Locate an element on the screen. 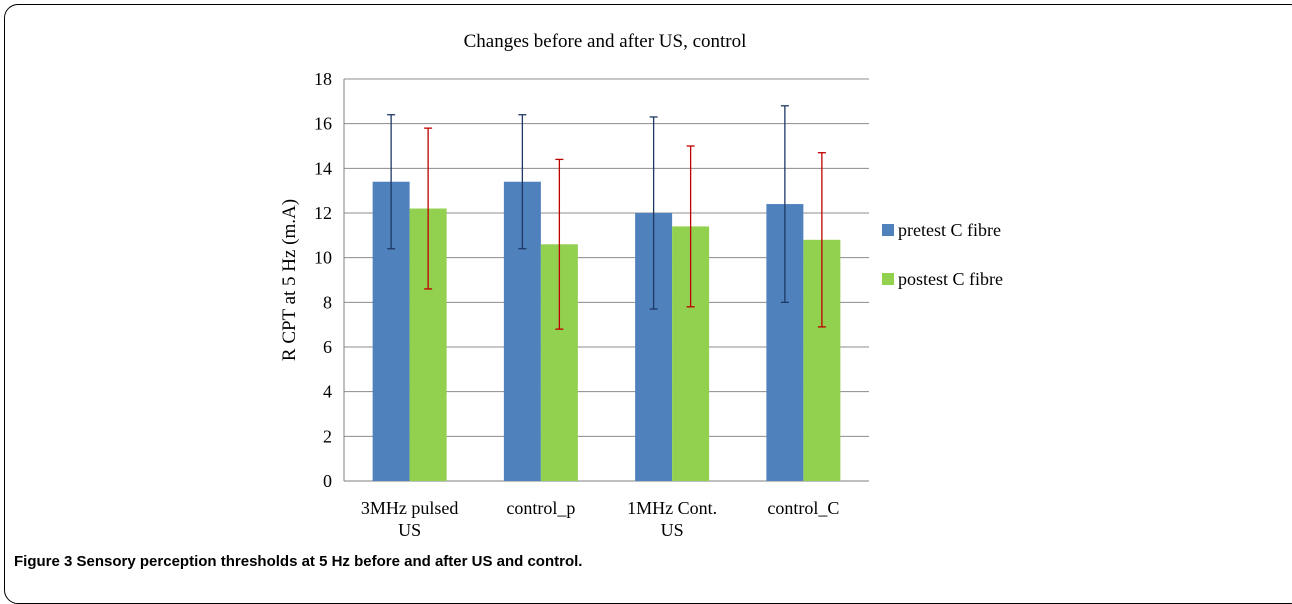 This screenshot has height=604, width=1292. y-axis-label: R CPT at 5 Hz (m.A) is located at coordinates (289, 280).